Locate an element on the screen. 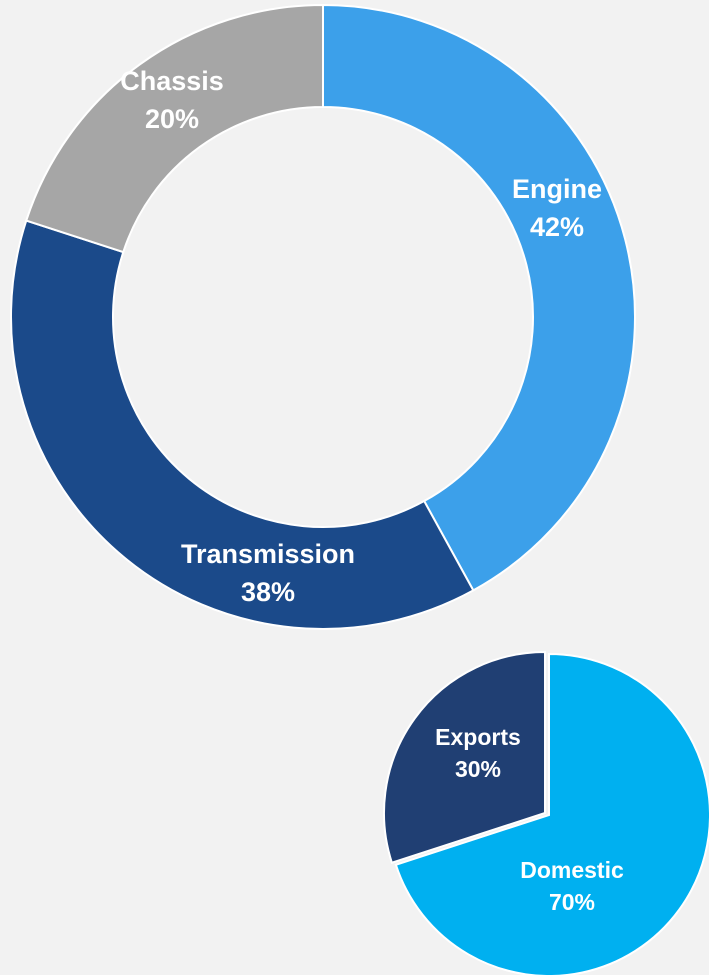 Image resolution: width=709 pixels, height=975 pixels. category-label: Chassis is located at coordinates (172, 81).